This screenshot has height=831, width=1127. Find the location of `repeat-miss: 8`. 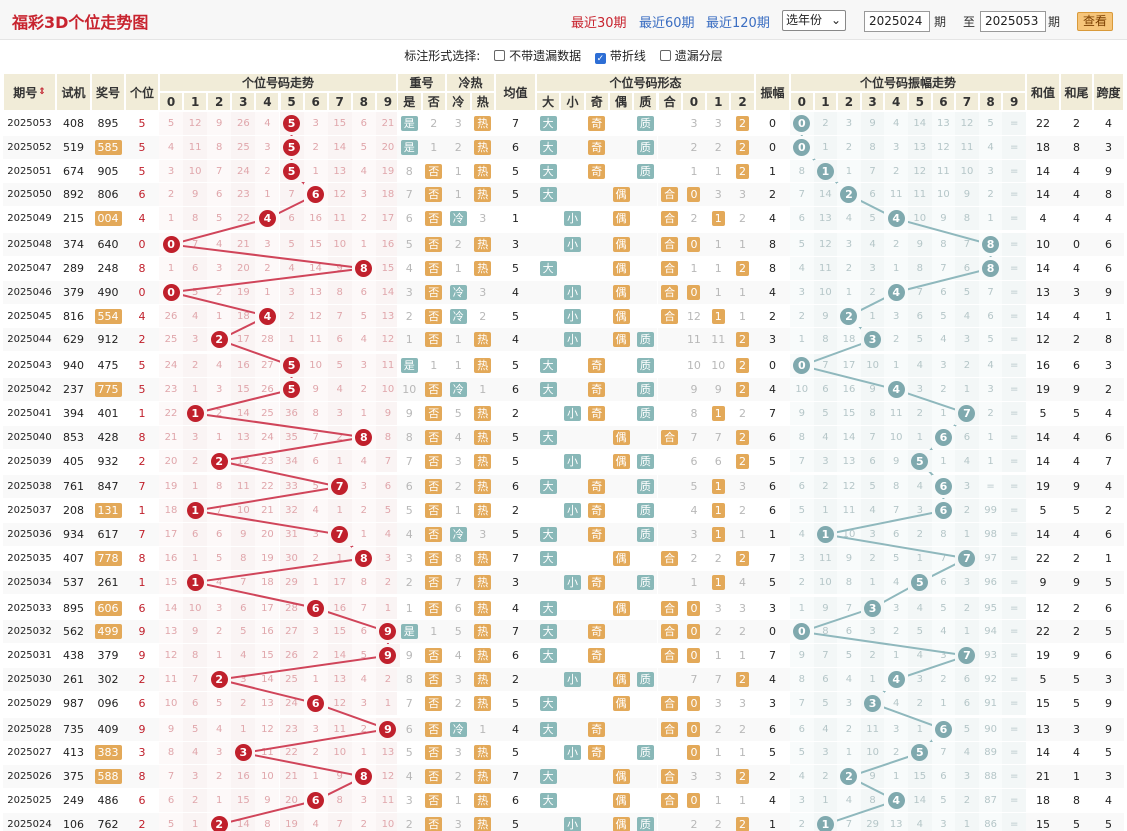

repeat-miss: 8 is located at coordinates (409, 171).